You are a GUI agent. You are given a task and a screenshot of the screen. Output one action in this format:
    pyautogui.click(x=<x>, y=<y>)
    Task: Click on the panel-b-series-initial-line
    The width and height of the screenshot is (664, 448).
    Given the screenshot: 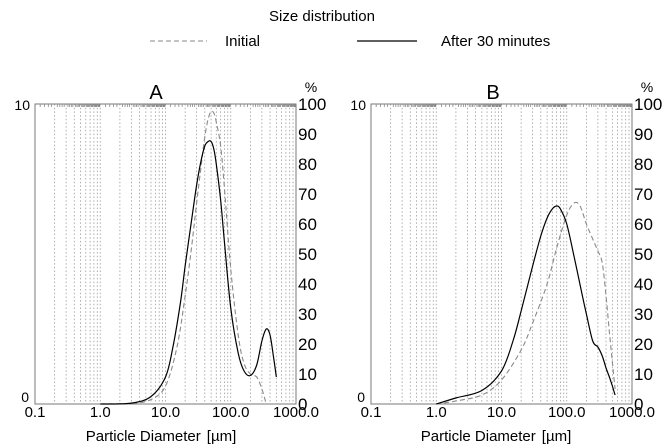 What is the action you would take?
    pyautogui.click(x=525, y=303)
    